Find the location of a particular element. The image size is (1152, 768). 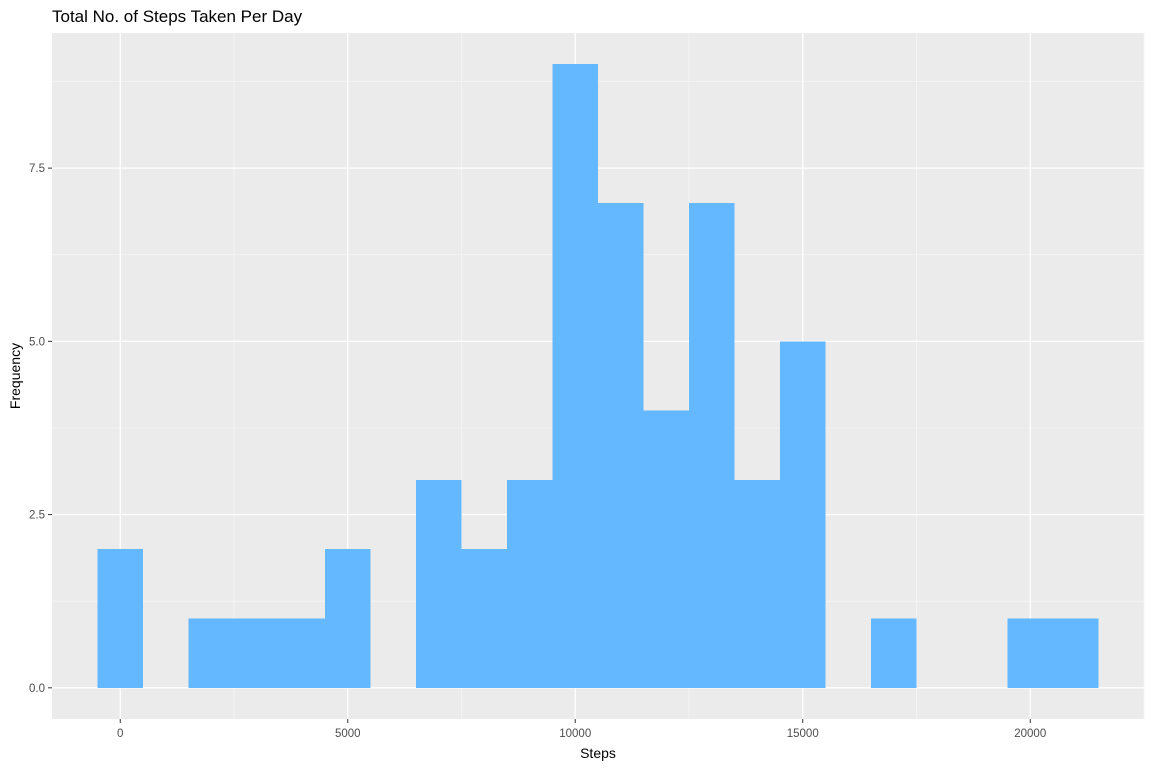

x-tick-label: 15000 is located at coordinates (803, 734).